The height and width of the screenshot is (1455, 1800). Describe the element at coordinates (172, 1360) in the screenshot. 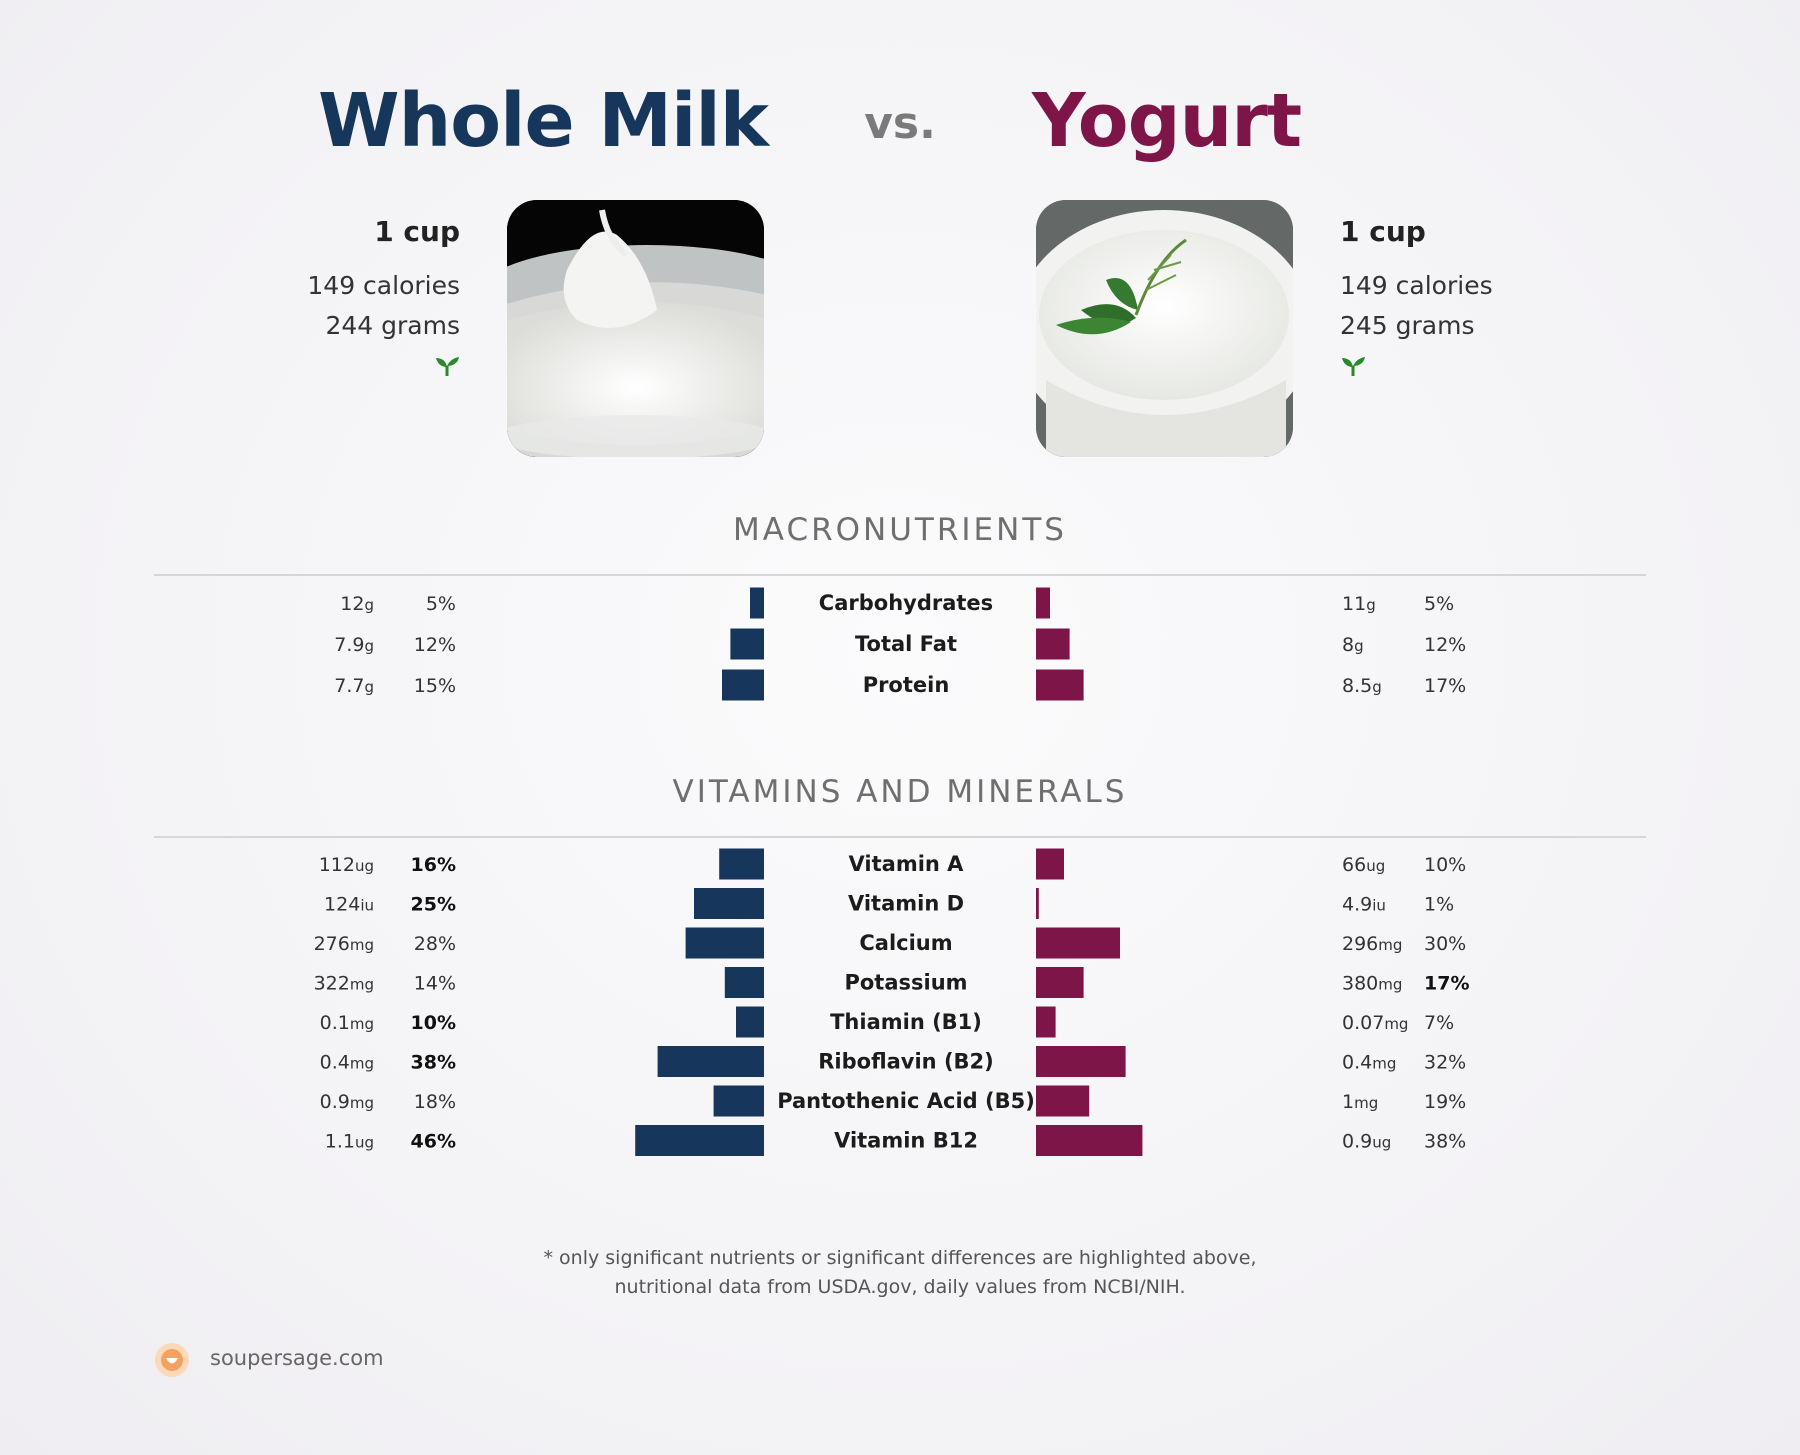

I see `soupersage-logo` at that location.